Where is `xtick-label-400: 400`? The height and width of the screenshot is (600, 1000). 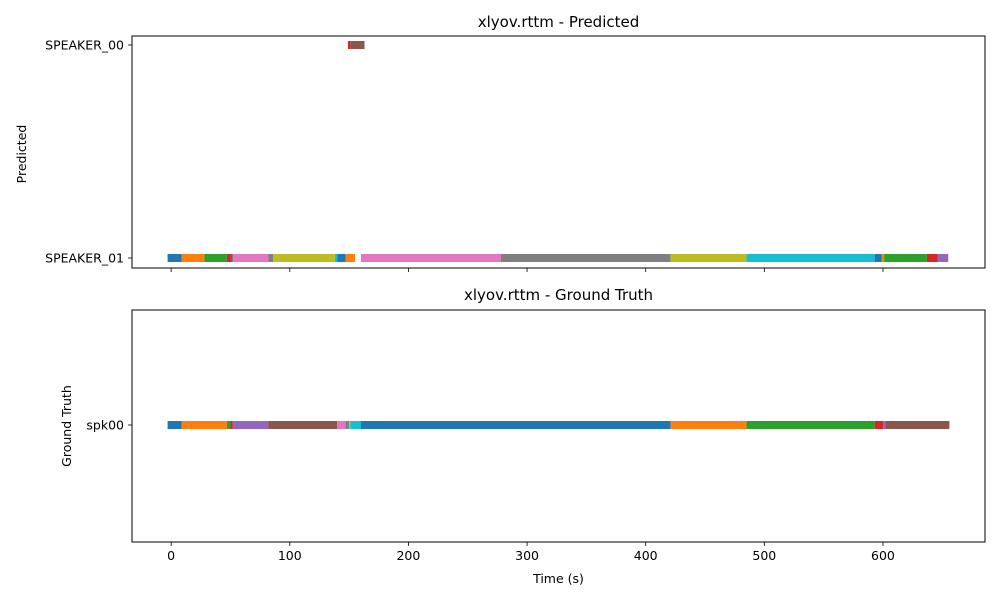 xtick-label-400: 400 is located at coordinates (646, 555).